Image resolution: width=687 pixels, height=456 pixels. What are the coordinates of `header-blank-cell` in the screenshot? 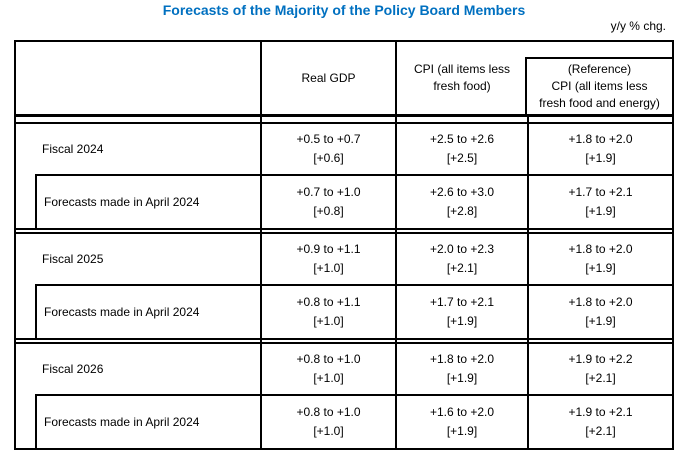 It's located at (138, 78).